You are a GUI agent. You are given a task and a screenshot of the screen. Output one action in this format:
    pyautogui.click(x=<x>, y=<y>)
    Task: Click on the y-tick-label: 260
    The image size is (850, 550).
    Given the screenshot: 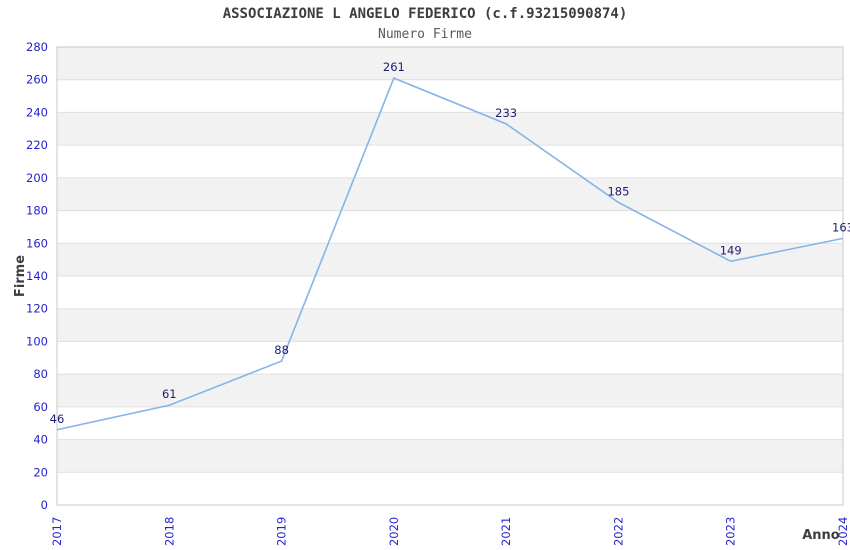 What is the action you would take?
    pyautogui.click(x=37, y=80)
    